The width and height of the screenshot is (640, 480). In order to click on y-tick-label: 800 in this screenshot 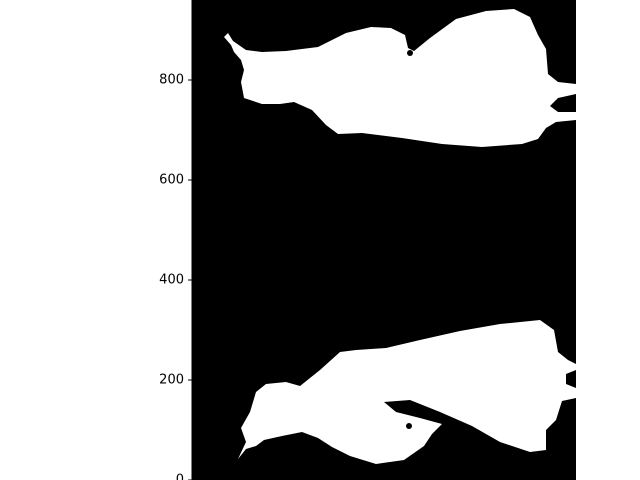, I will do `click(171, 80)`.